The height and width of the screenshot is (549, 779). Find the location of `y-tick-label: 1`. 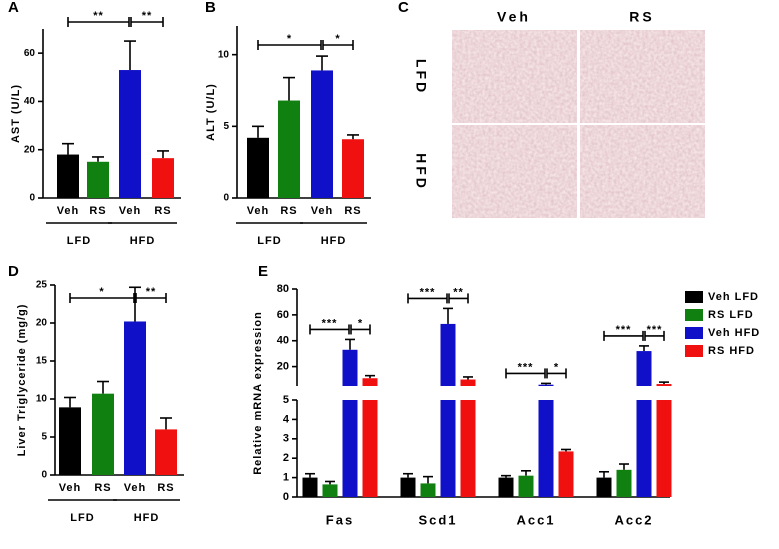

y-tick-label: 1 is located at coordinates (286, 478).